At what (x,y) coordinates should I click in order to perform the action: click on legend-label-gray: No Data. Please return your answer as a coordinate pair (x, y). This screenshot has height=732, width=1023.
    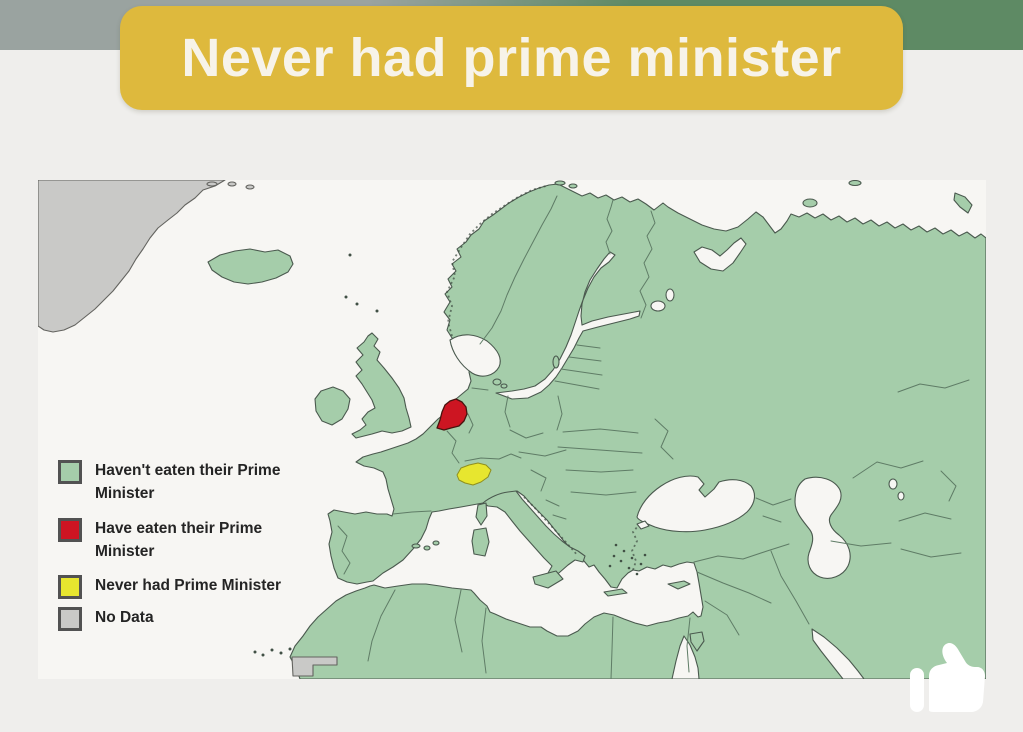
    Looking at the image, I should click on (124, 617).